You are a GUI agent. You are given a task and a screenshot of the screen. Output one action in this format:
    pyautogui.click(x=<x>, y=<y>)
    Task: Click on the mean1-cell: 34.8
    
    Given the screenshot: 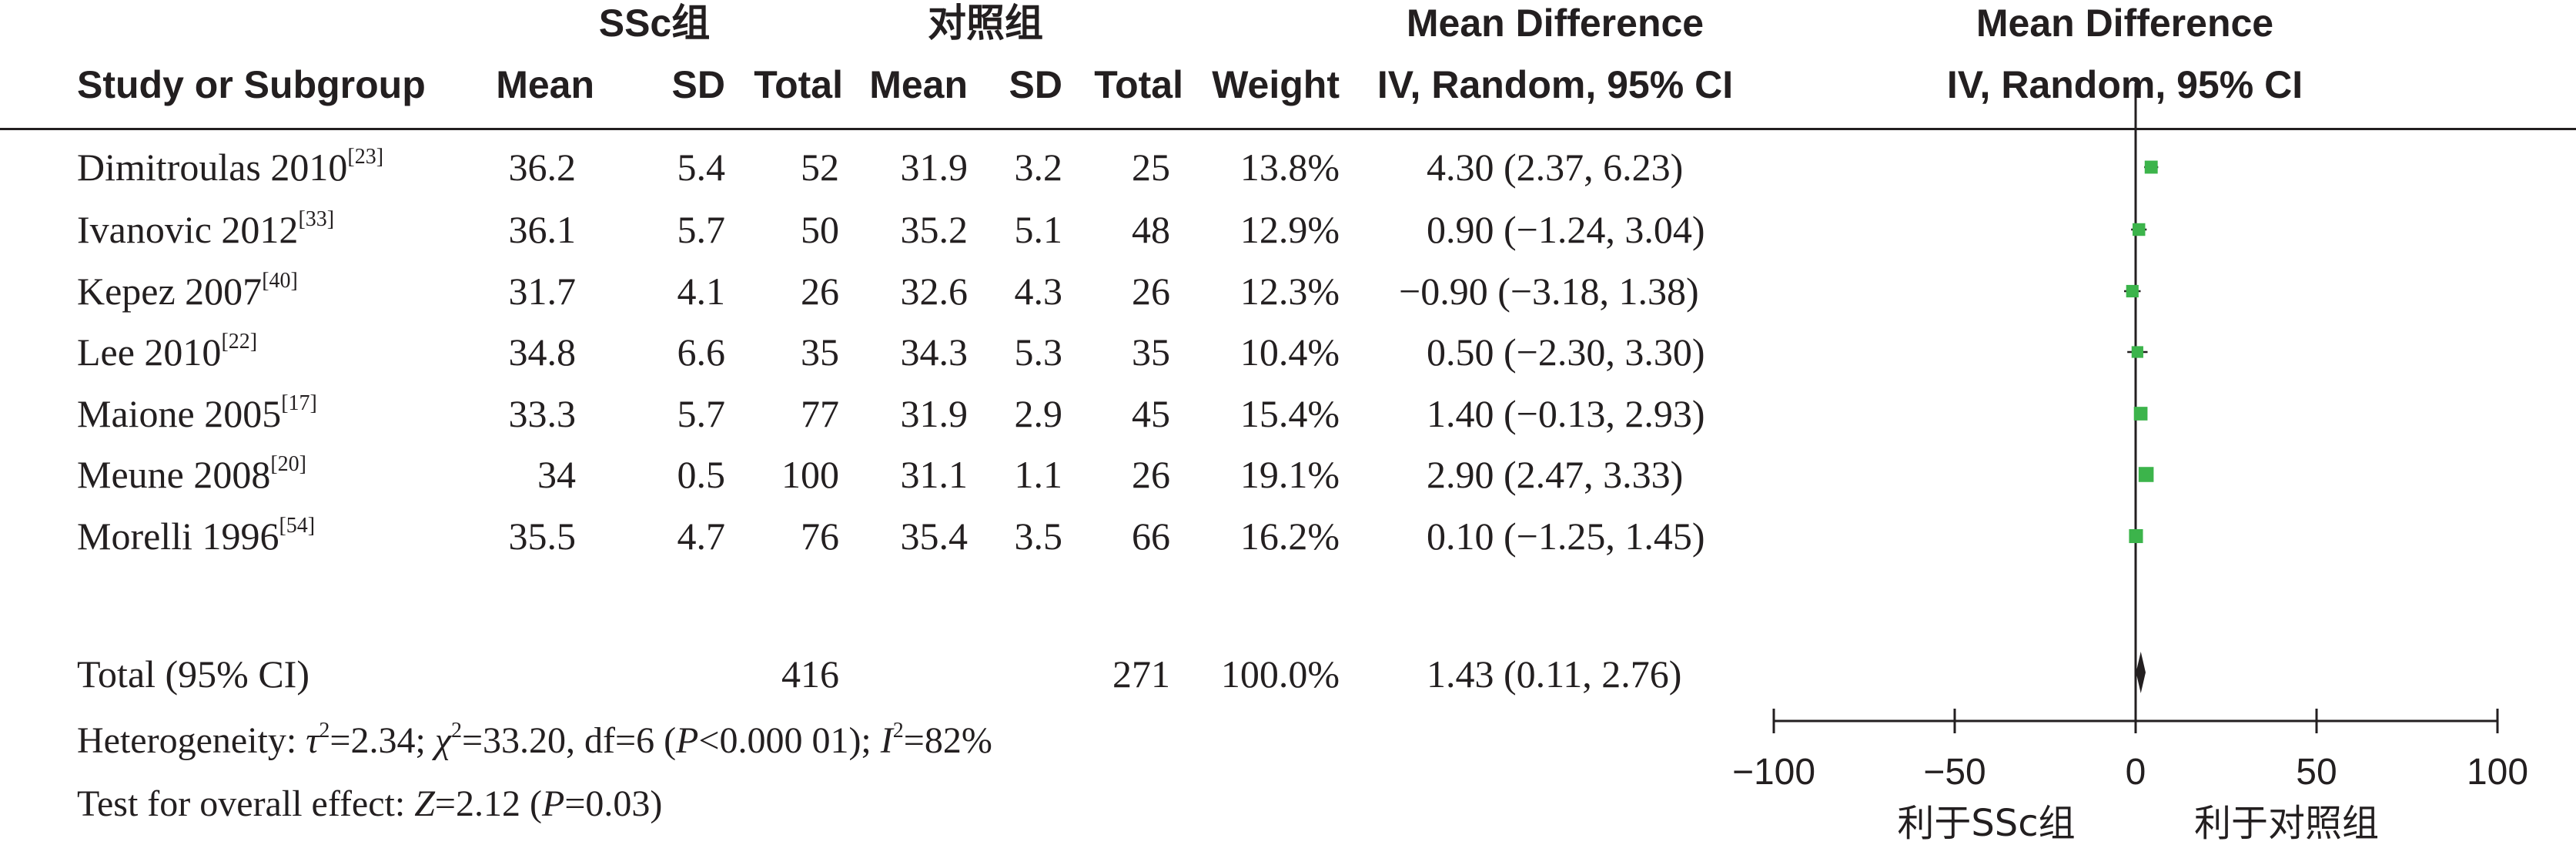 What is the action you would take?
    pyautogui.click(x=543, y=352)
    